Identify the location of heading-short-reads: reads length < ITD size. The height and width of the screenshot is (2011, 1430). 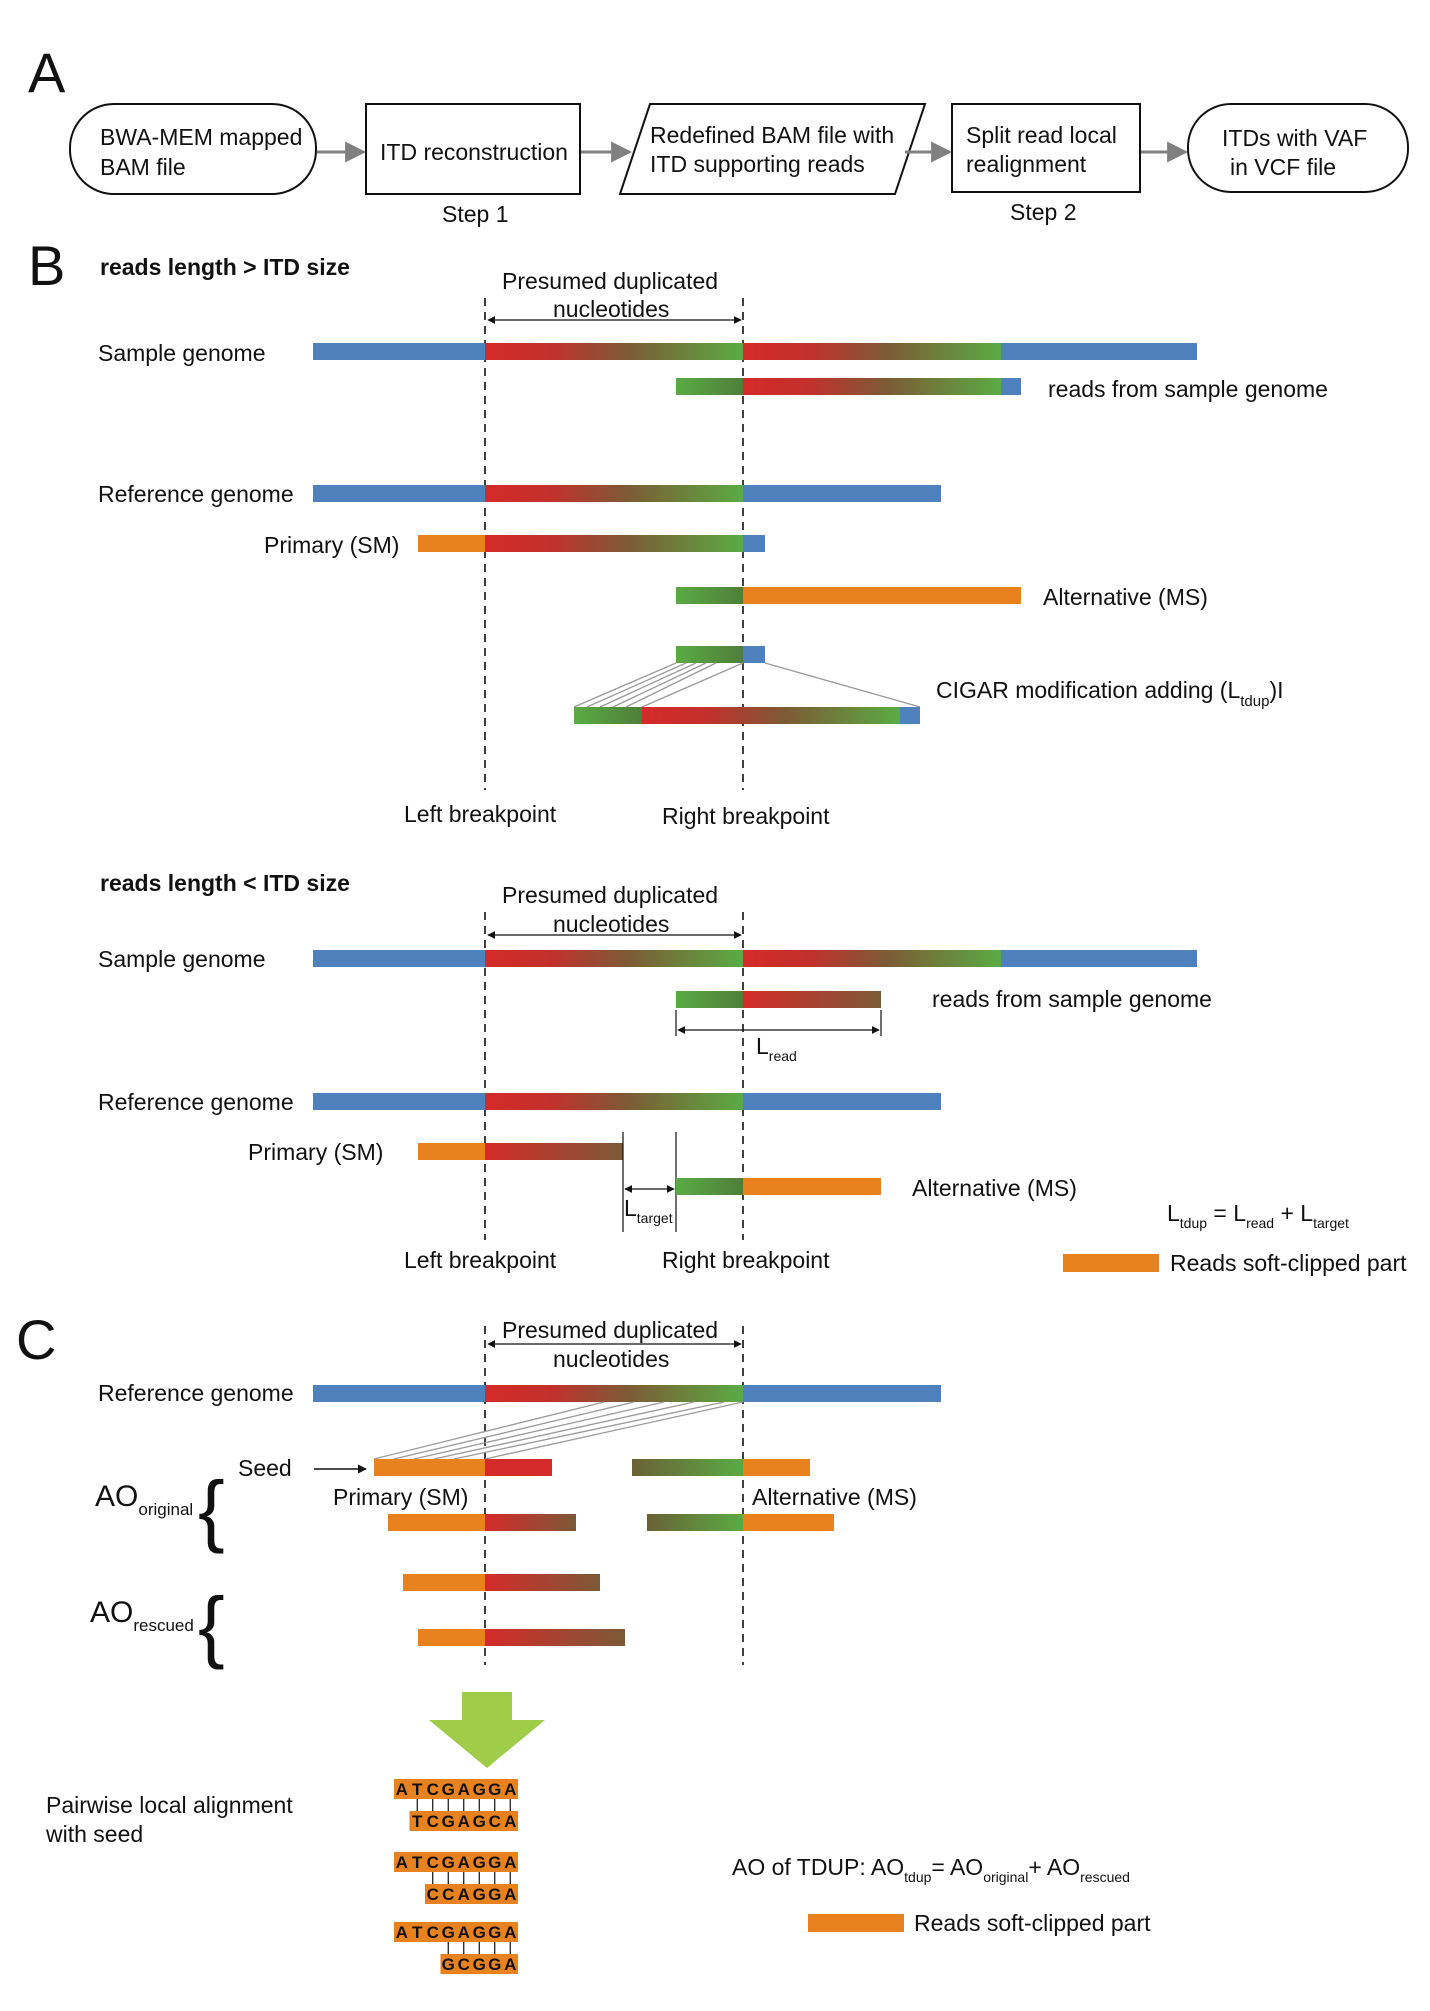
(225, 883).